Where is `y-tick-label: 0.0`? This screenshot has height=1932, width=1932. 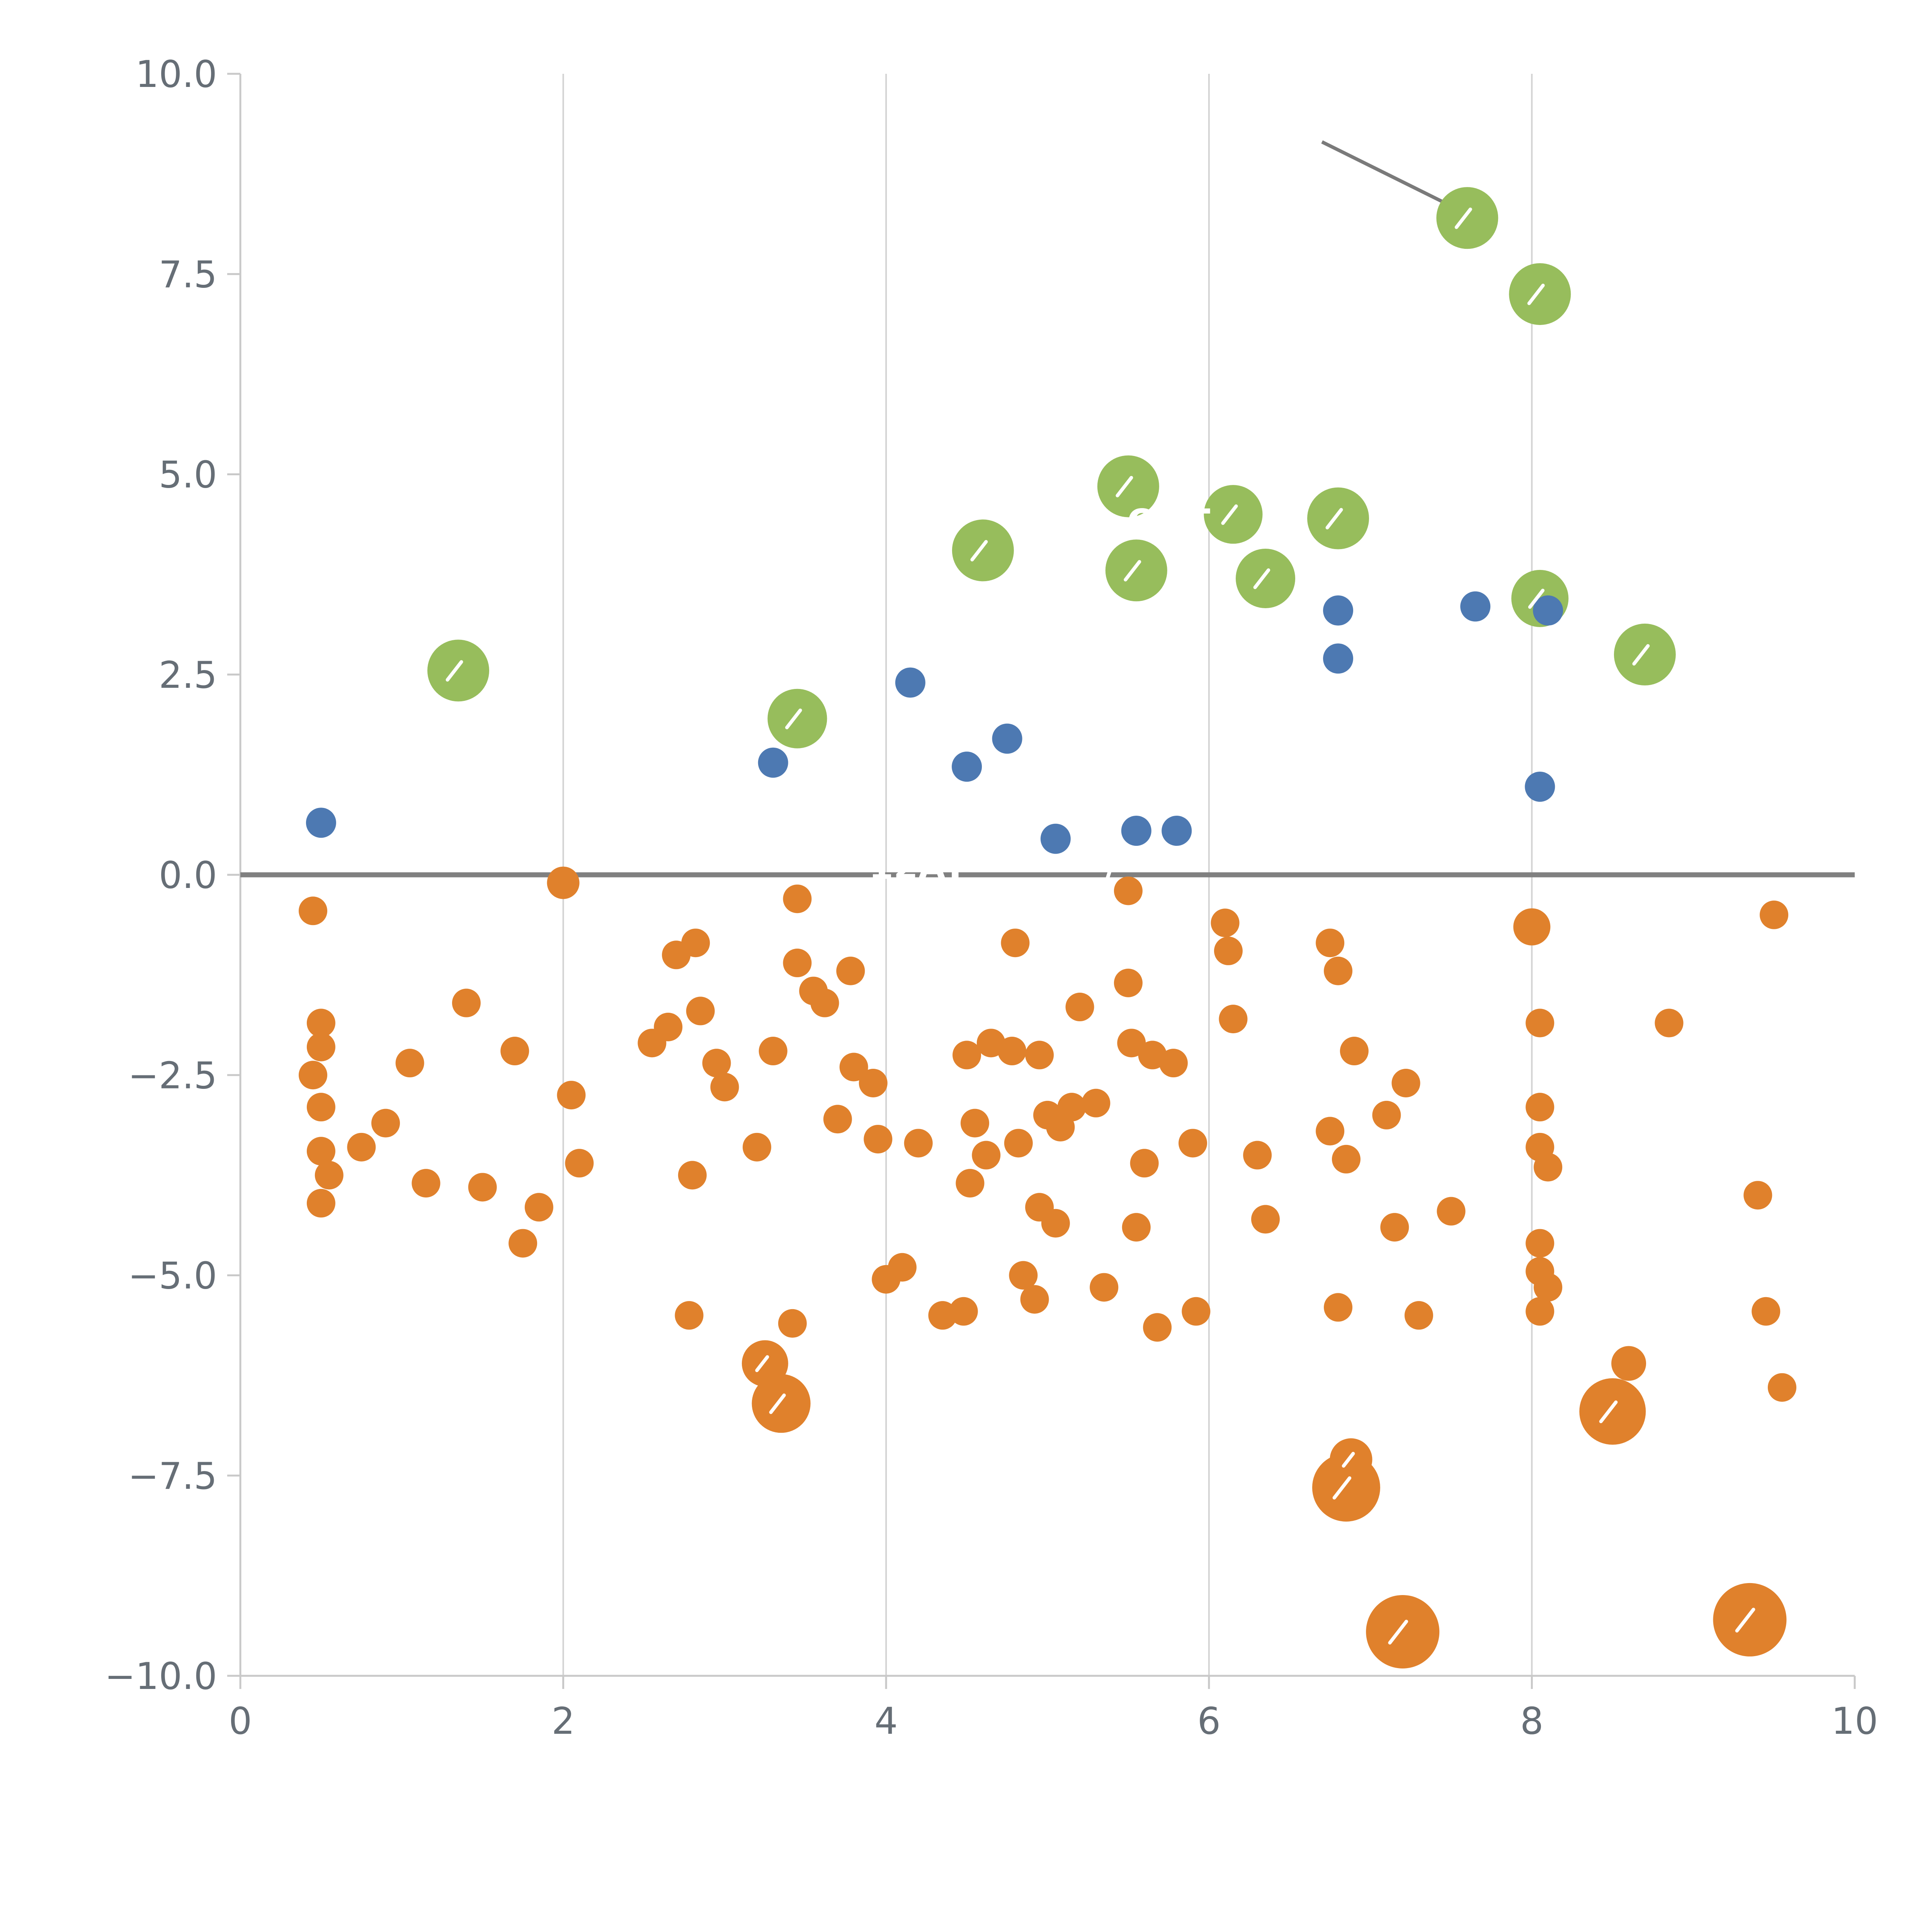 y-tick-label: 0.0 is located at coordinates (188, 876).